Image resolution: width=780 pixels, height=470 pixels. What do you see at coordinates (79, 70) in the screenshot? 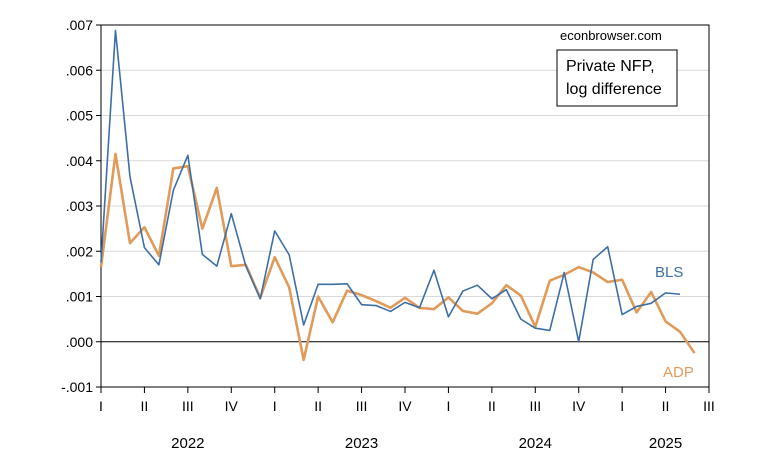
I see `y-tick-label: .006` at bounding box center [79, 70].